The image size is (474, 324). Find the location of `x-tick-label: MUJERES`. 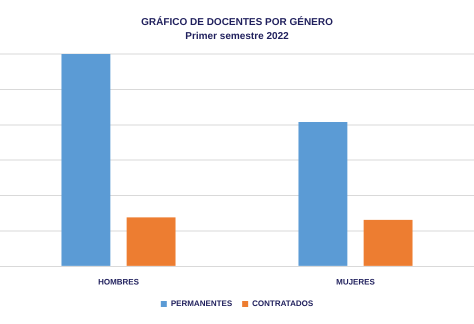

x-tick-label: MUJERES is located at coordinates (356, 281).